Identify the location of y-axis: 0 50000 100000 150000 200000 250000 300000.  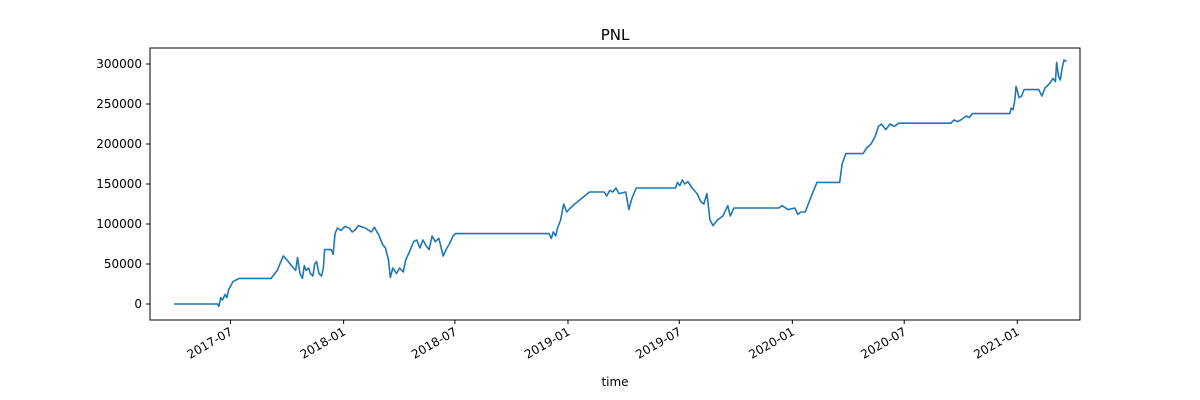
(123, 184).